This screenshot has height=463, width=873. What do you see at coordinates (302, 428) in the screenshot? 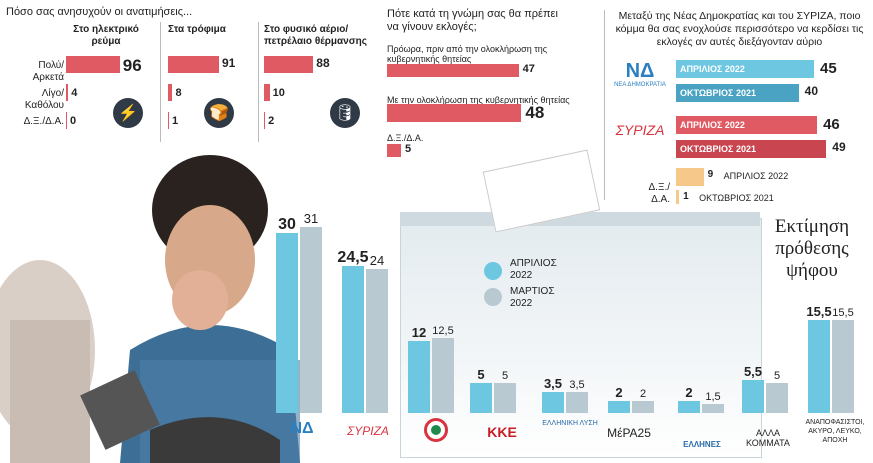
I see `logo-nd: ΝΔ` at bounding box center [302, 428].